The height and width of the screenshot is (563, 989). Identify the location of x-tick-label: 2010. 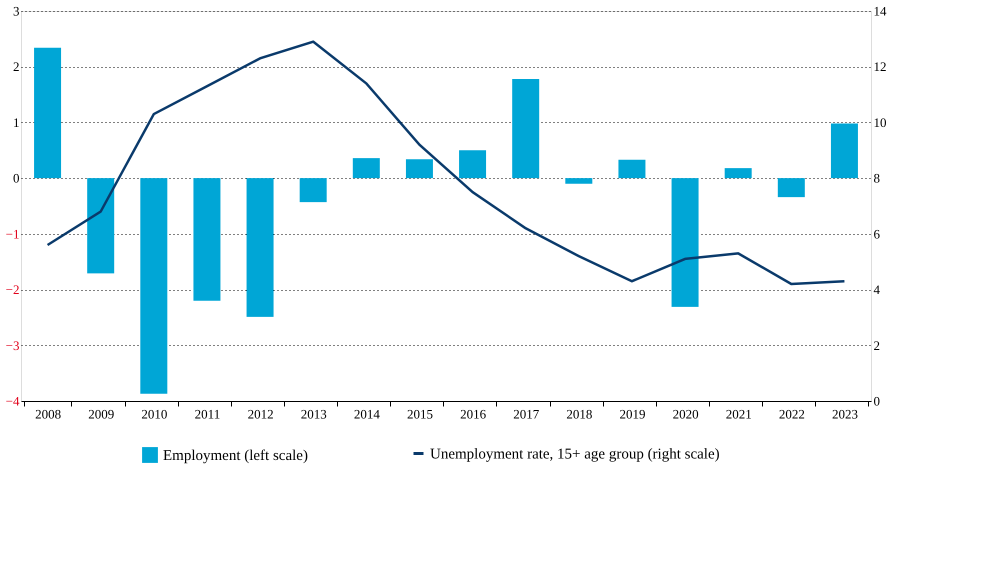
(154, 414).